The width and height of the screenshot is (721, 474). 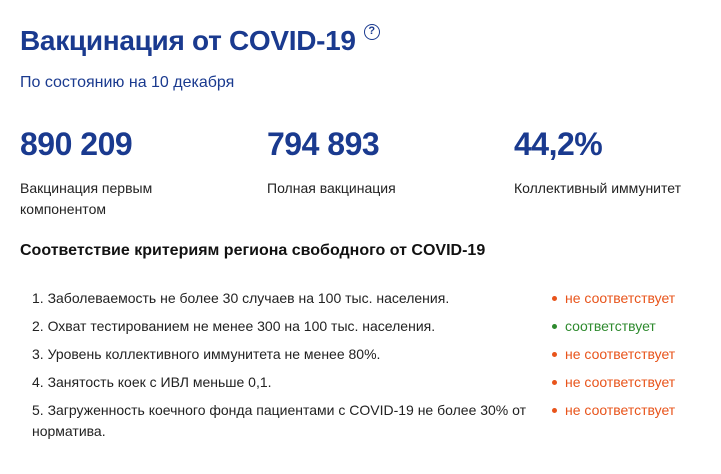 What do you see at coordinates (86, 198) in the screenshot?
I see `stat-label: Вакцинация первым компонентом` at bounding box center [86, 198].